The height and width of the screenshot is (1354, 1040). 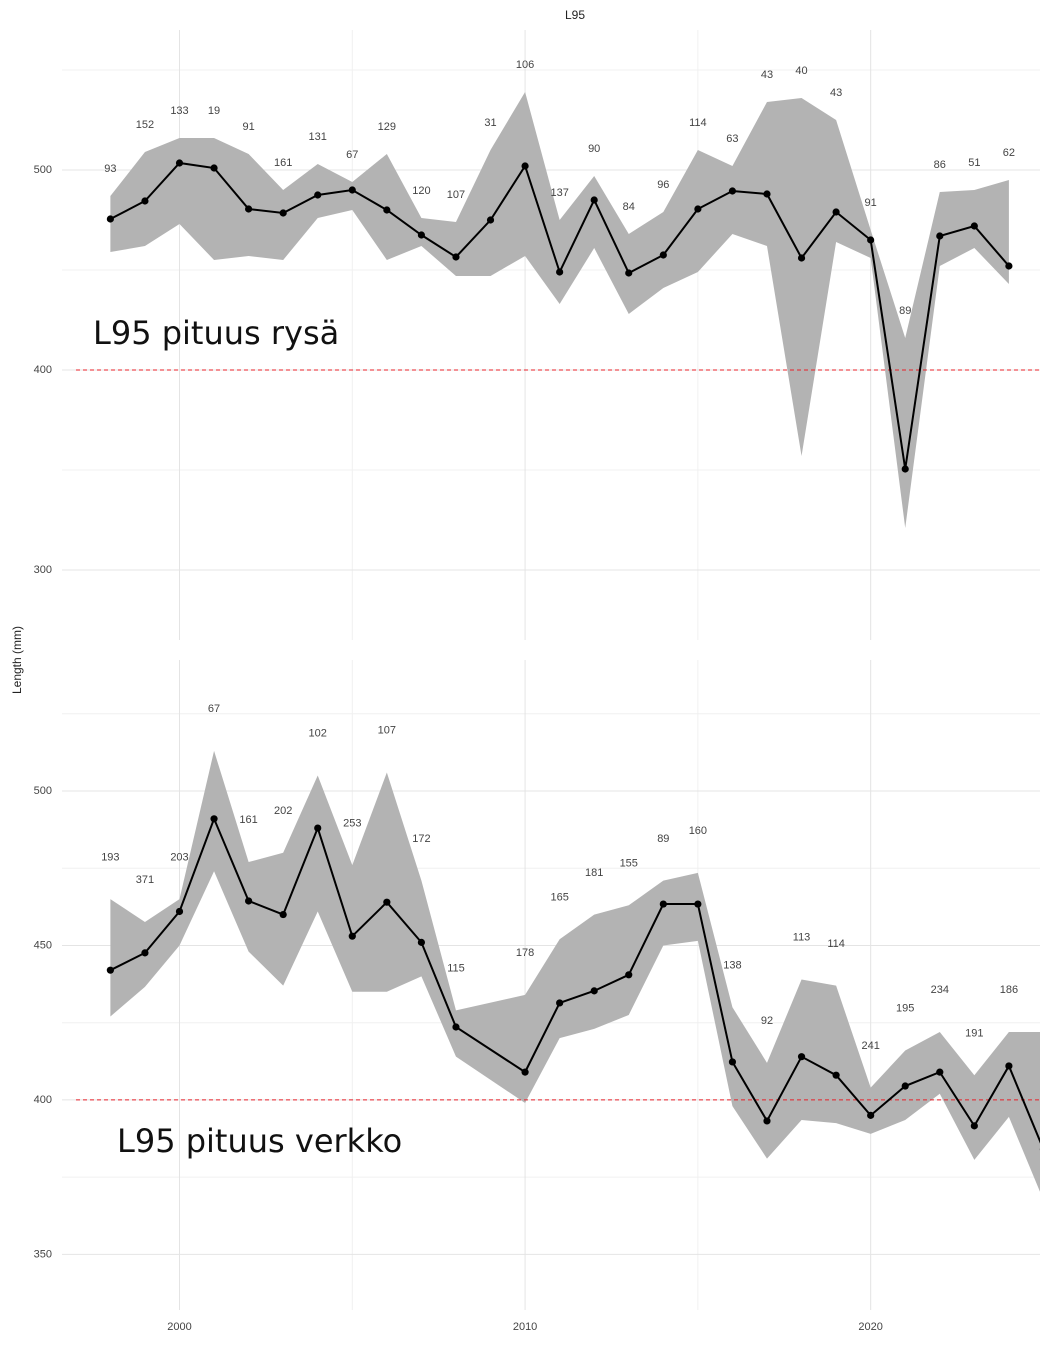 What do you see at coordinates (248, 820) in the screenshot?
I see `count-label: 161` at bounding box center [248, 820].